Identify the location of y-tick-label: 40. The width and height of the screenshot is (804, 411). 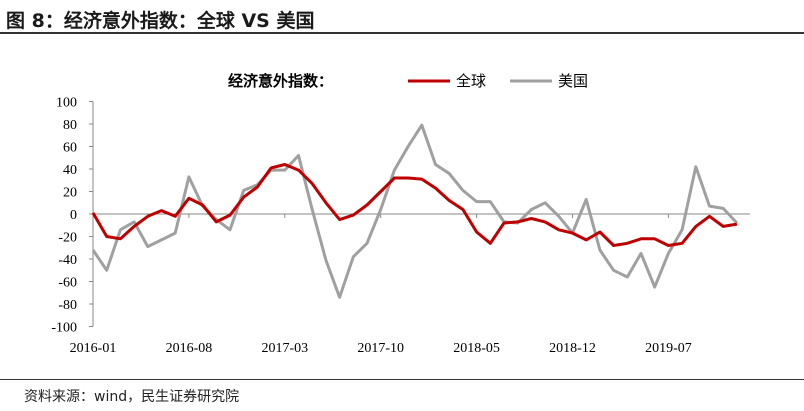
(70, 170).